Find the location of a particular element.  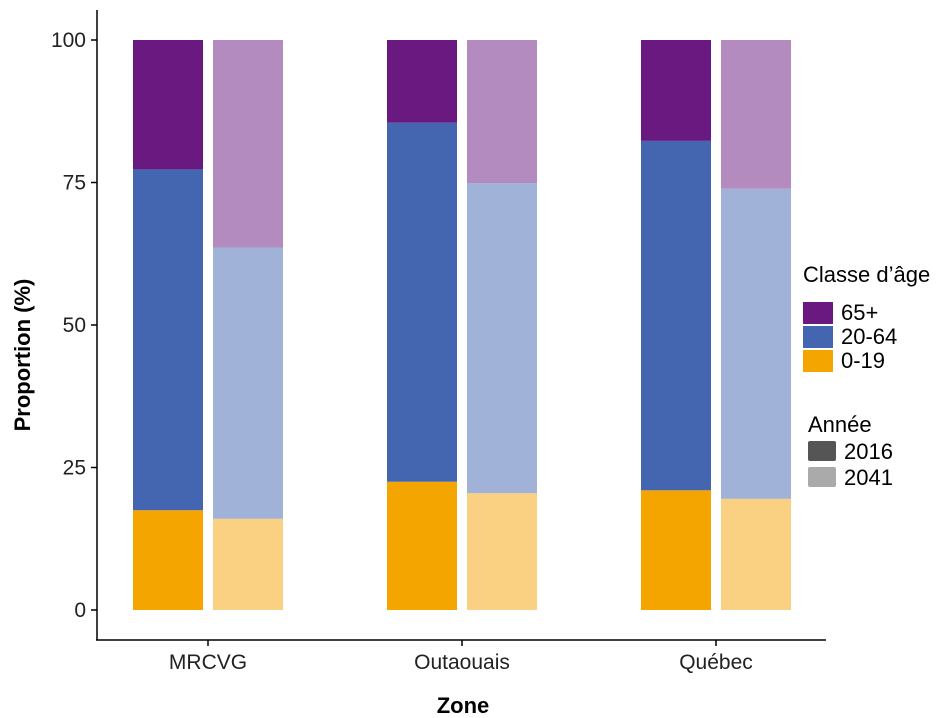

y-tick-label: 50 is located at coordinates (74, 325).